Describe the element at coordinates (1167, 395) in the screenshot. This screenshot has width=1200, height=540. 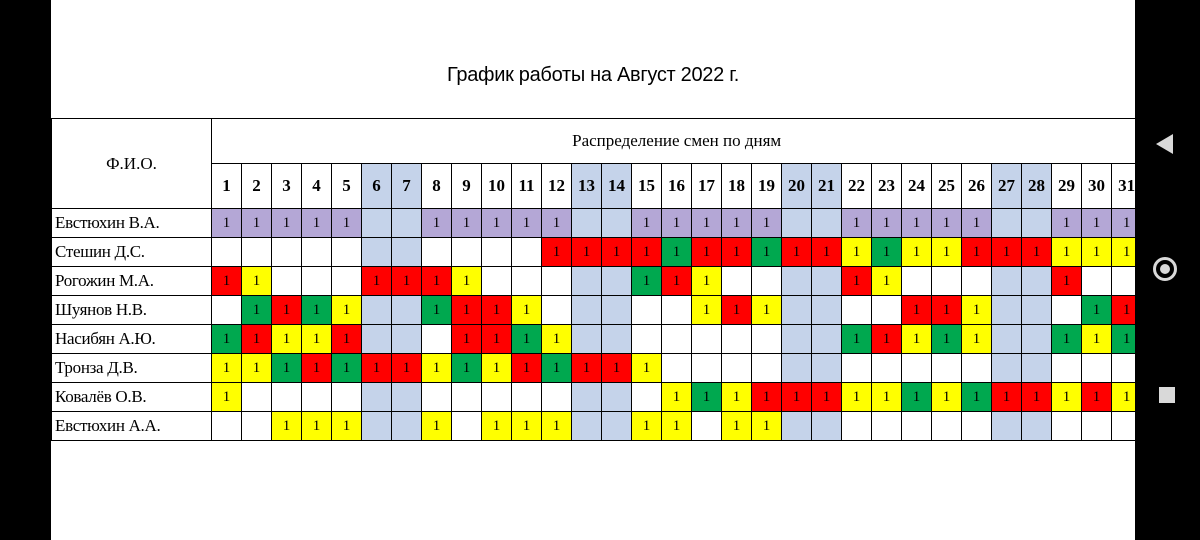
I see `recent-apps-icon` at that location.